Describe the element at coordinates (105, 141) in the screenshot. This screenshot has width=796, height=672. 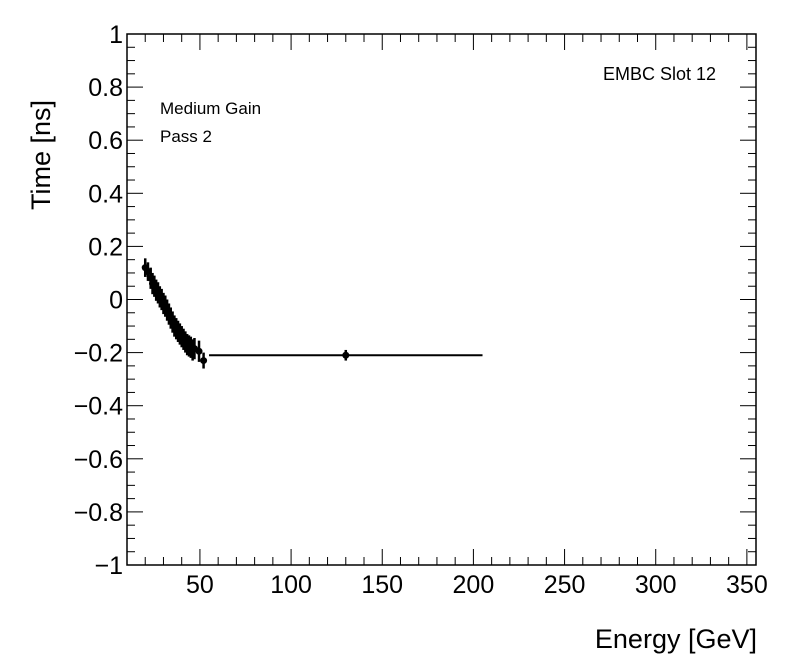
I see `y-tick-label: 0.6` at that location.